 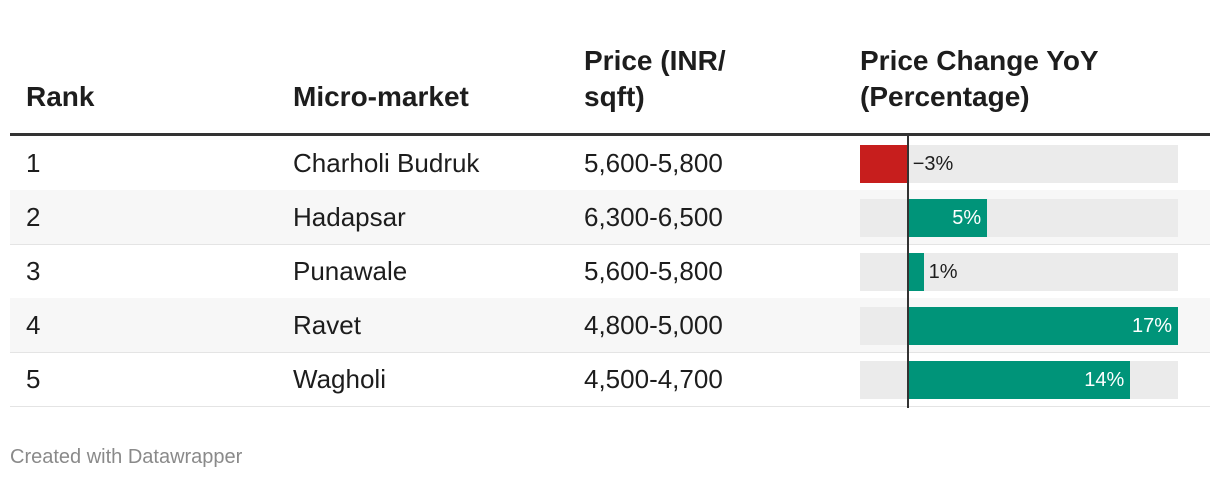 What do you see at coordinates (126, 457) in the screenshot?
I see `attribution-footer: Created with Datawrapper` at bounding box center [126, 457].